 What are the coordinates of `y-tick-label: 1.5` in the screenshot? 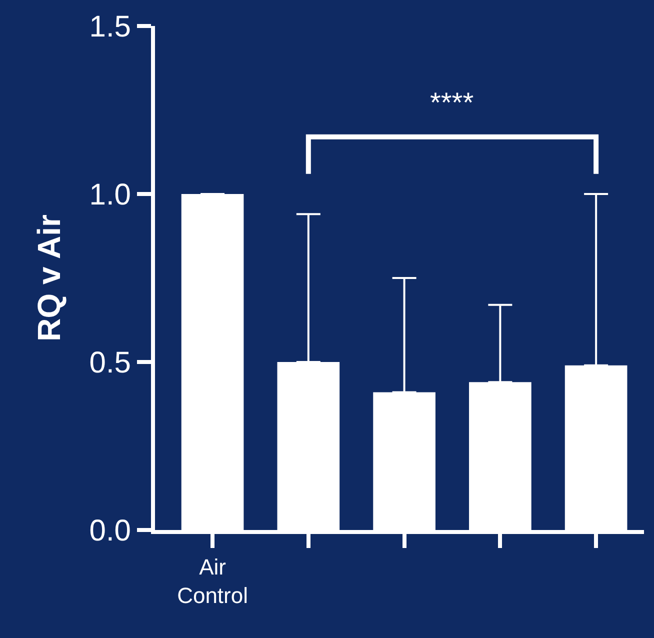 It's located at (110, 27).